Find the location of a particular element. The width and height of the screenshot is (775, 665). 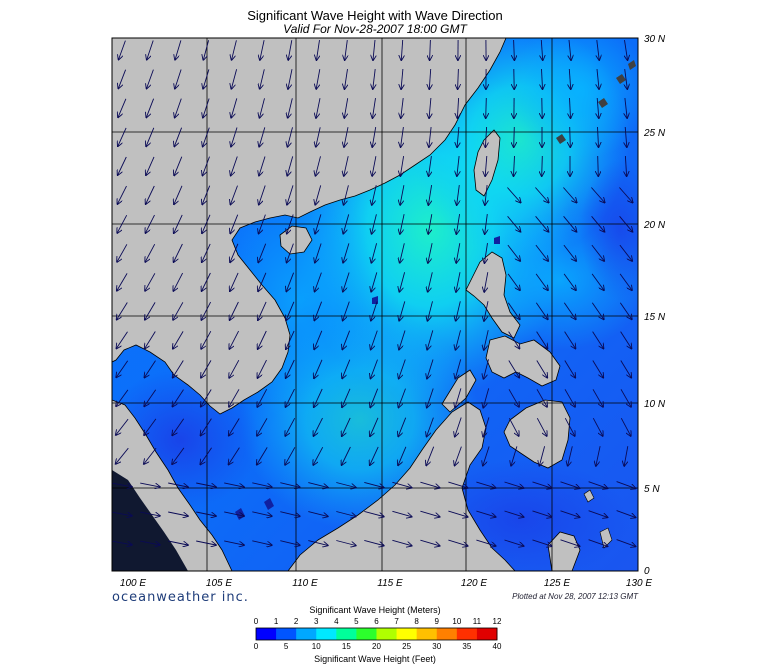

land-mindanao is located at coordinates (537, 434).